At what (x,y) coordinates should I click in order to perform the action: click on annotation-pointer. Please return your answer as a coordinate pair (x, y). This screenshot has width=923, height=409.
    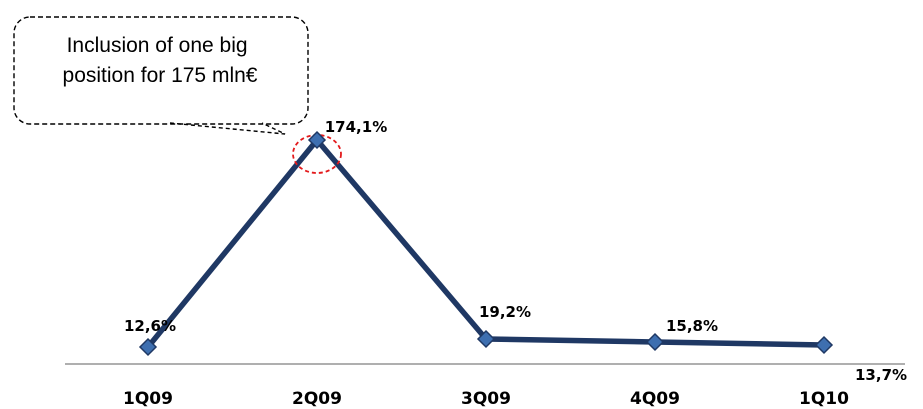
    Looking at the image, I should click on (227, 128).